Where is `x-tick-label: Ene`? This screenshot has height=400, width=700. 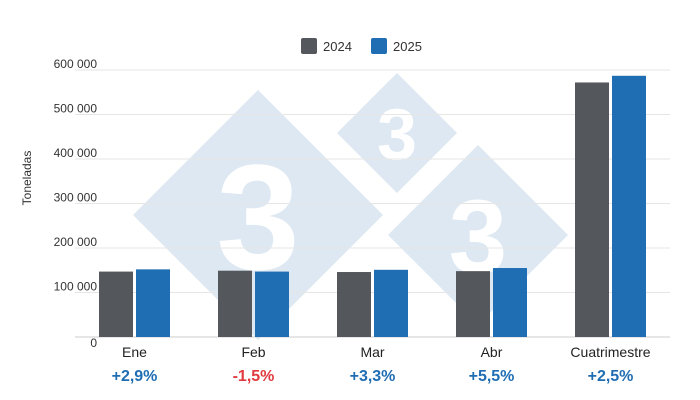 x-tick-label: Ene is located at coordinates (134, 352).